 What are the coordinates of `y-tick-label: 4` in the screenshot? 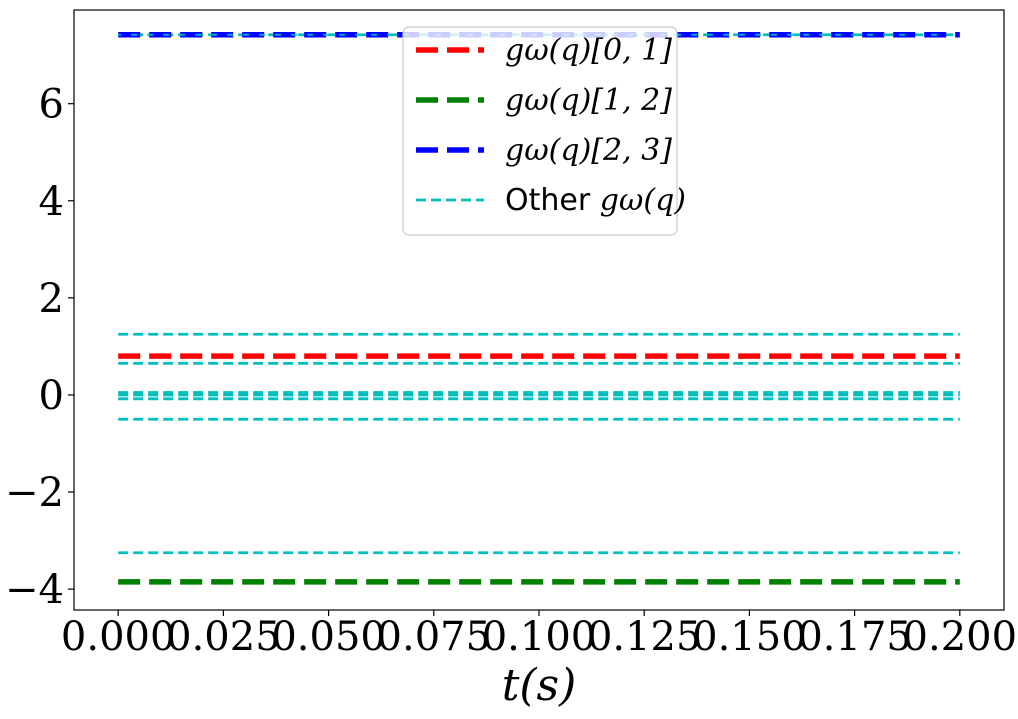 It's located at (51, 202).